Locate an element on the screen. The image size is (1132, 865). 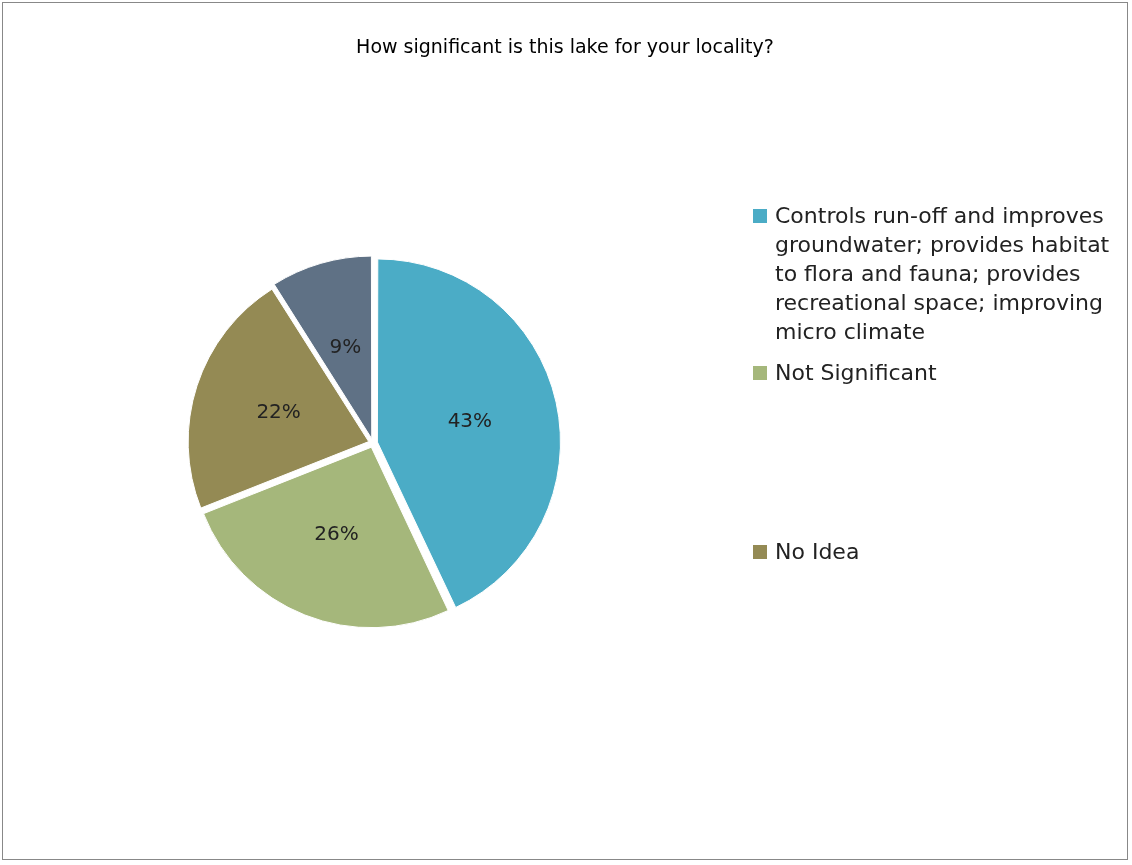
data-label: 22% is located at coordinates (278, 410).